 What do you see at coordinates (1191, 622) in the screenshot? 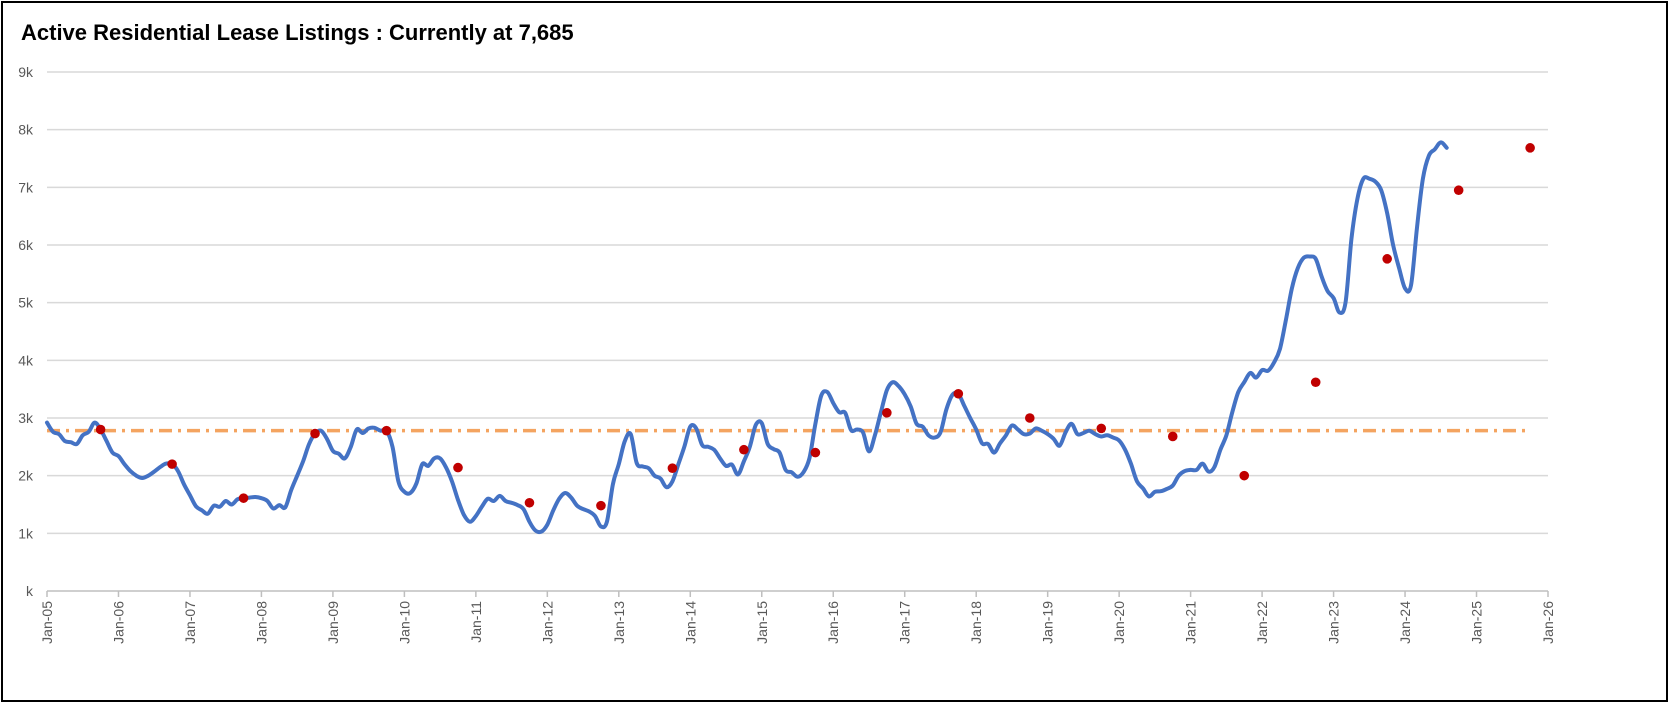
I see `x-tick-label: Jan-21` at bounding box center [1191, 622].